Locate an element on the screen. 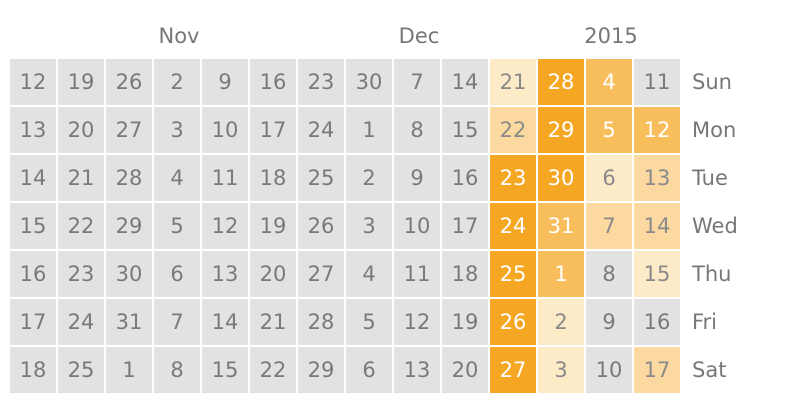  day-label-sun: Sun is located at coordinates (712, 82).